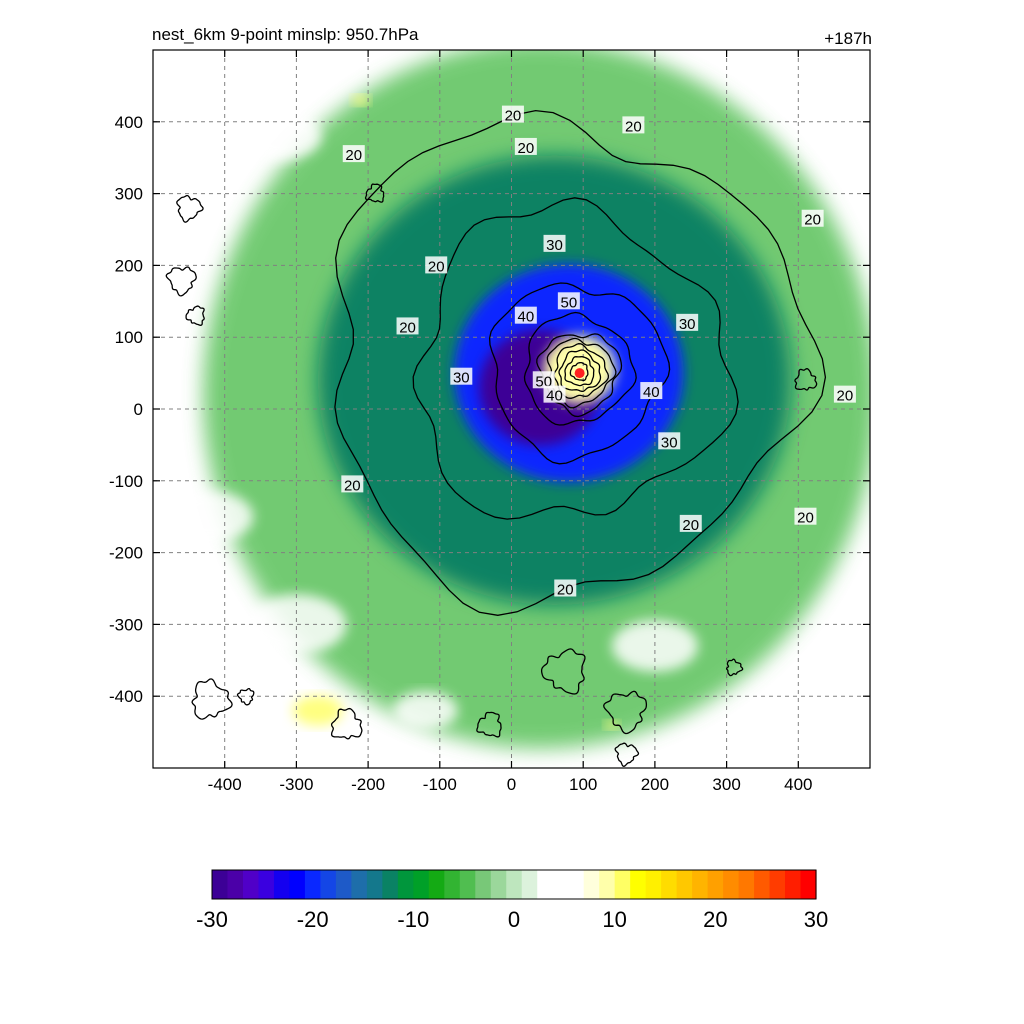 This screenshot has height=1024, width=1024. I want to click on y-tick-label: -100, so click(126, 481).